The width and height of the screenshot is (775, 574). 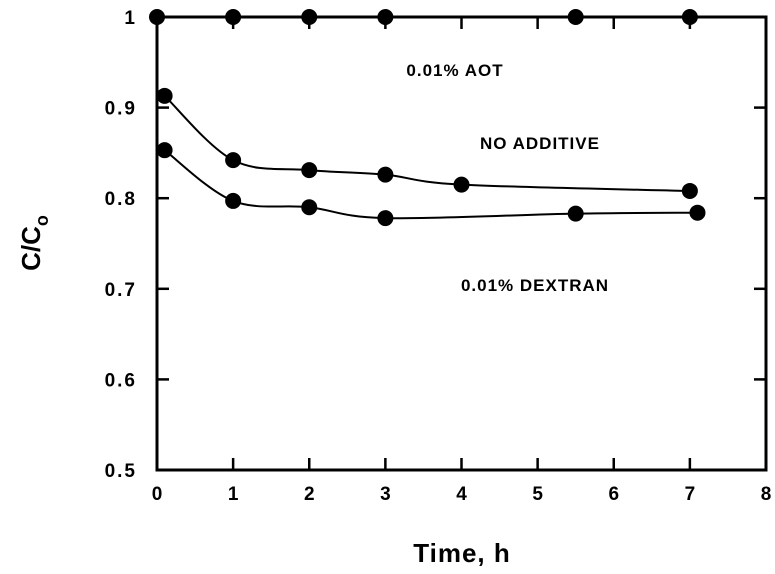 What do you see at coordinates (386, 494) in the screenshot?
I see `x-tick-label: 3` at bounding box center [386, 494].